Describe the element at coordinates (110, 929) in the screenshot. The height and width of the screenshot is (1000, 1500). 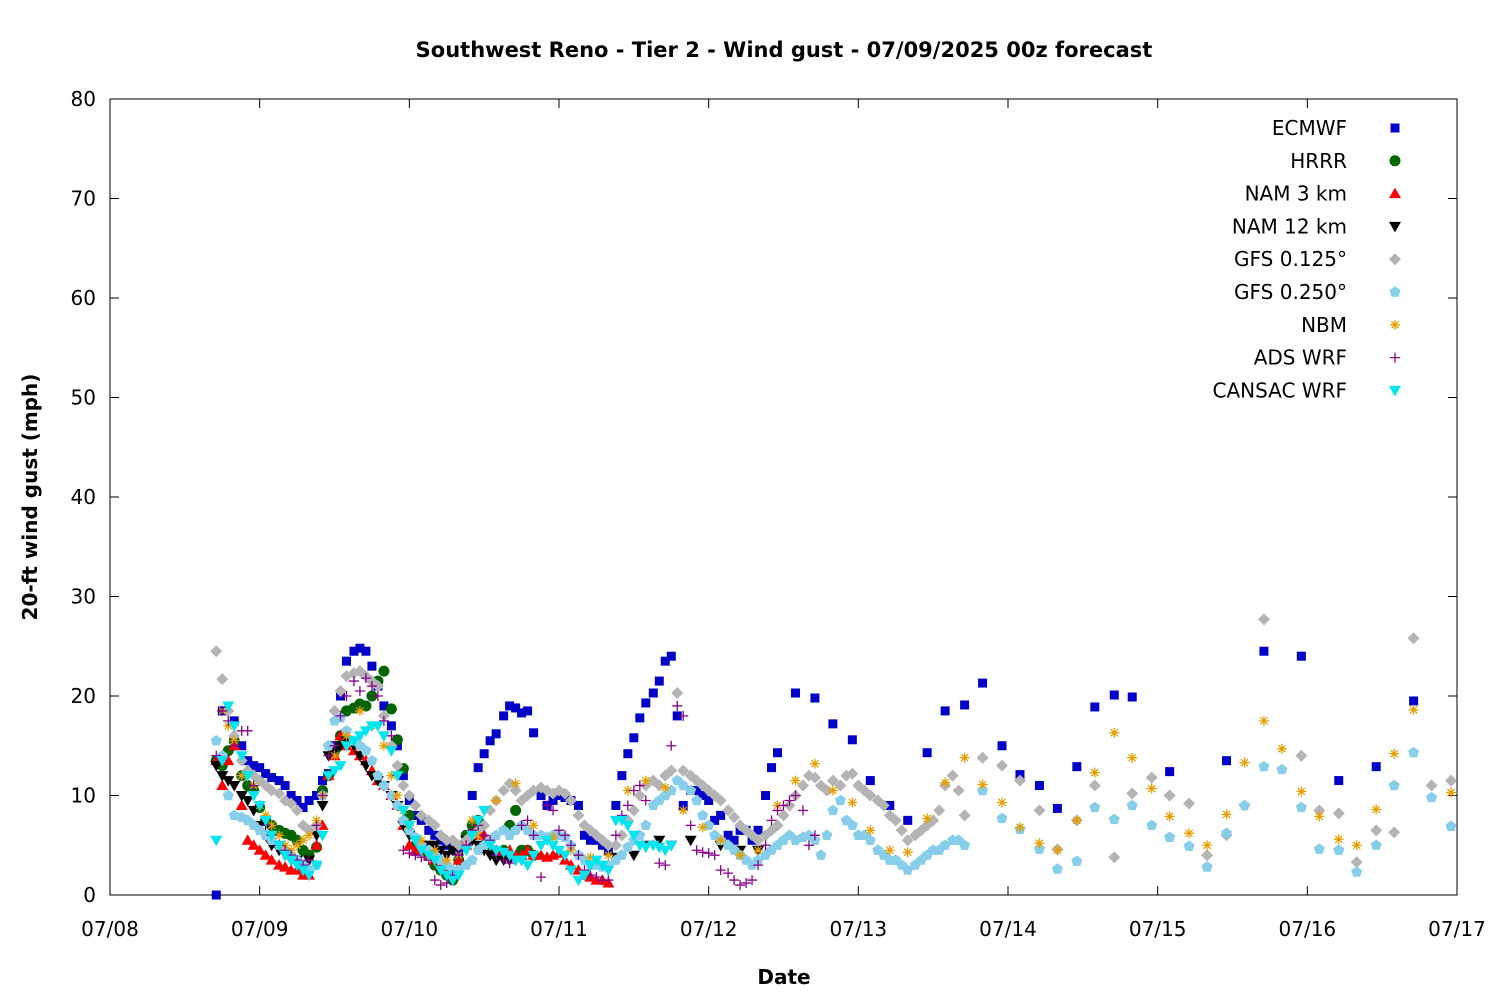
I see `x-tick-label: 07/08` at that location.